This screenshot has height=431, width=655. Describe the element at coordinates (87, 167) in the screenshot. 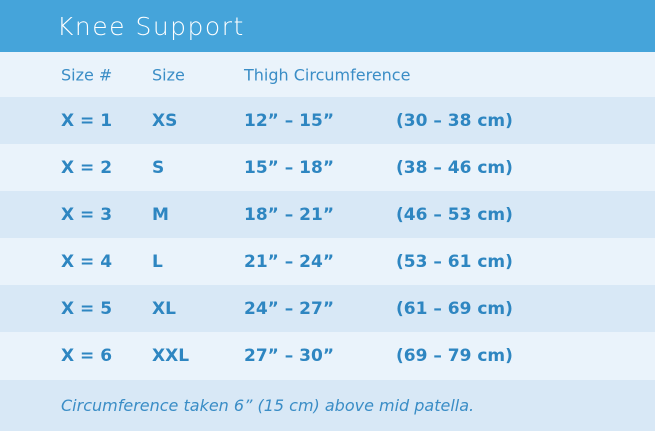

I see `size-number-cell: X = 2` at that location.